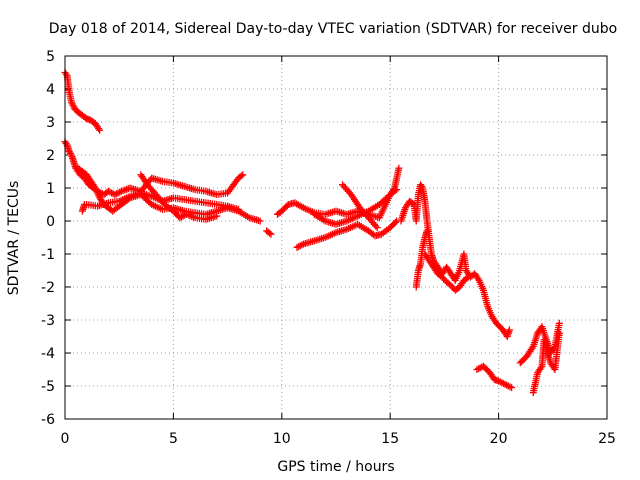  I want to click on y-tick-label: -2, so click(48, 288).